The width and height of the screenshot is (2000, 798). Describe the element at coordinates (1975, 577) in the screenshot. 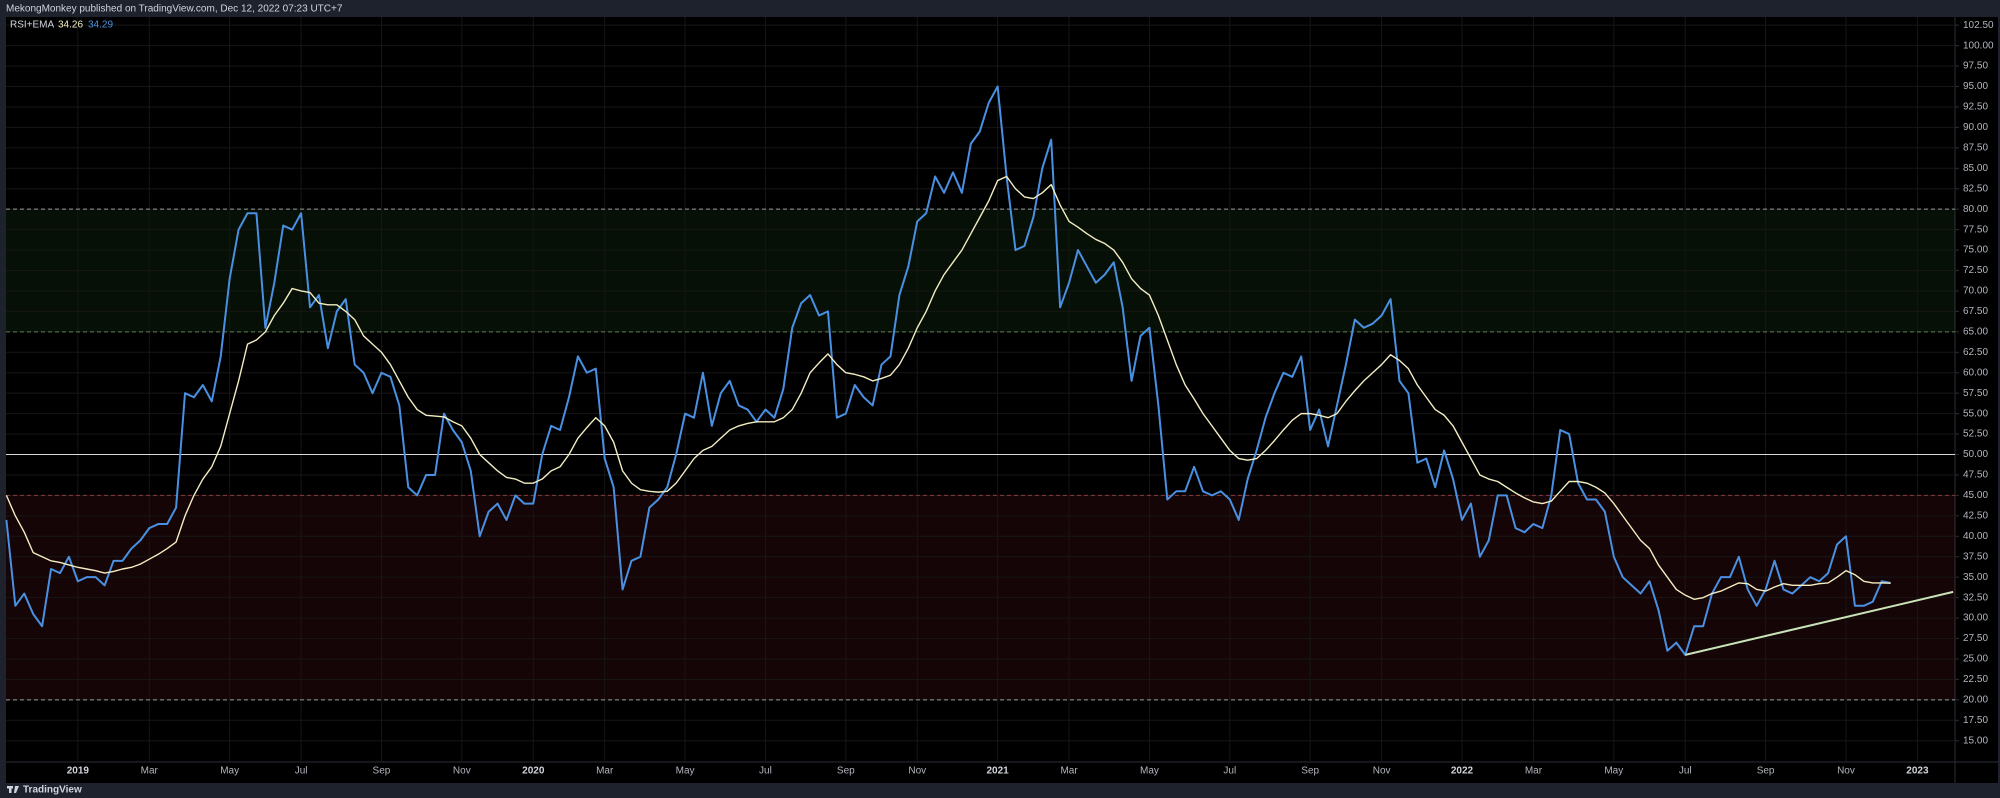

I see `y-tick-label: 35.00` at that location.